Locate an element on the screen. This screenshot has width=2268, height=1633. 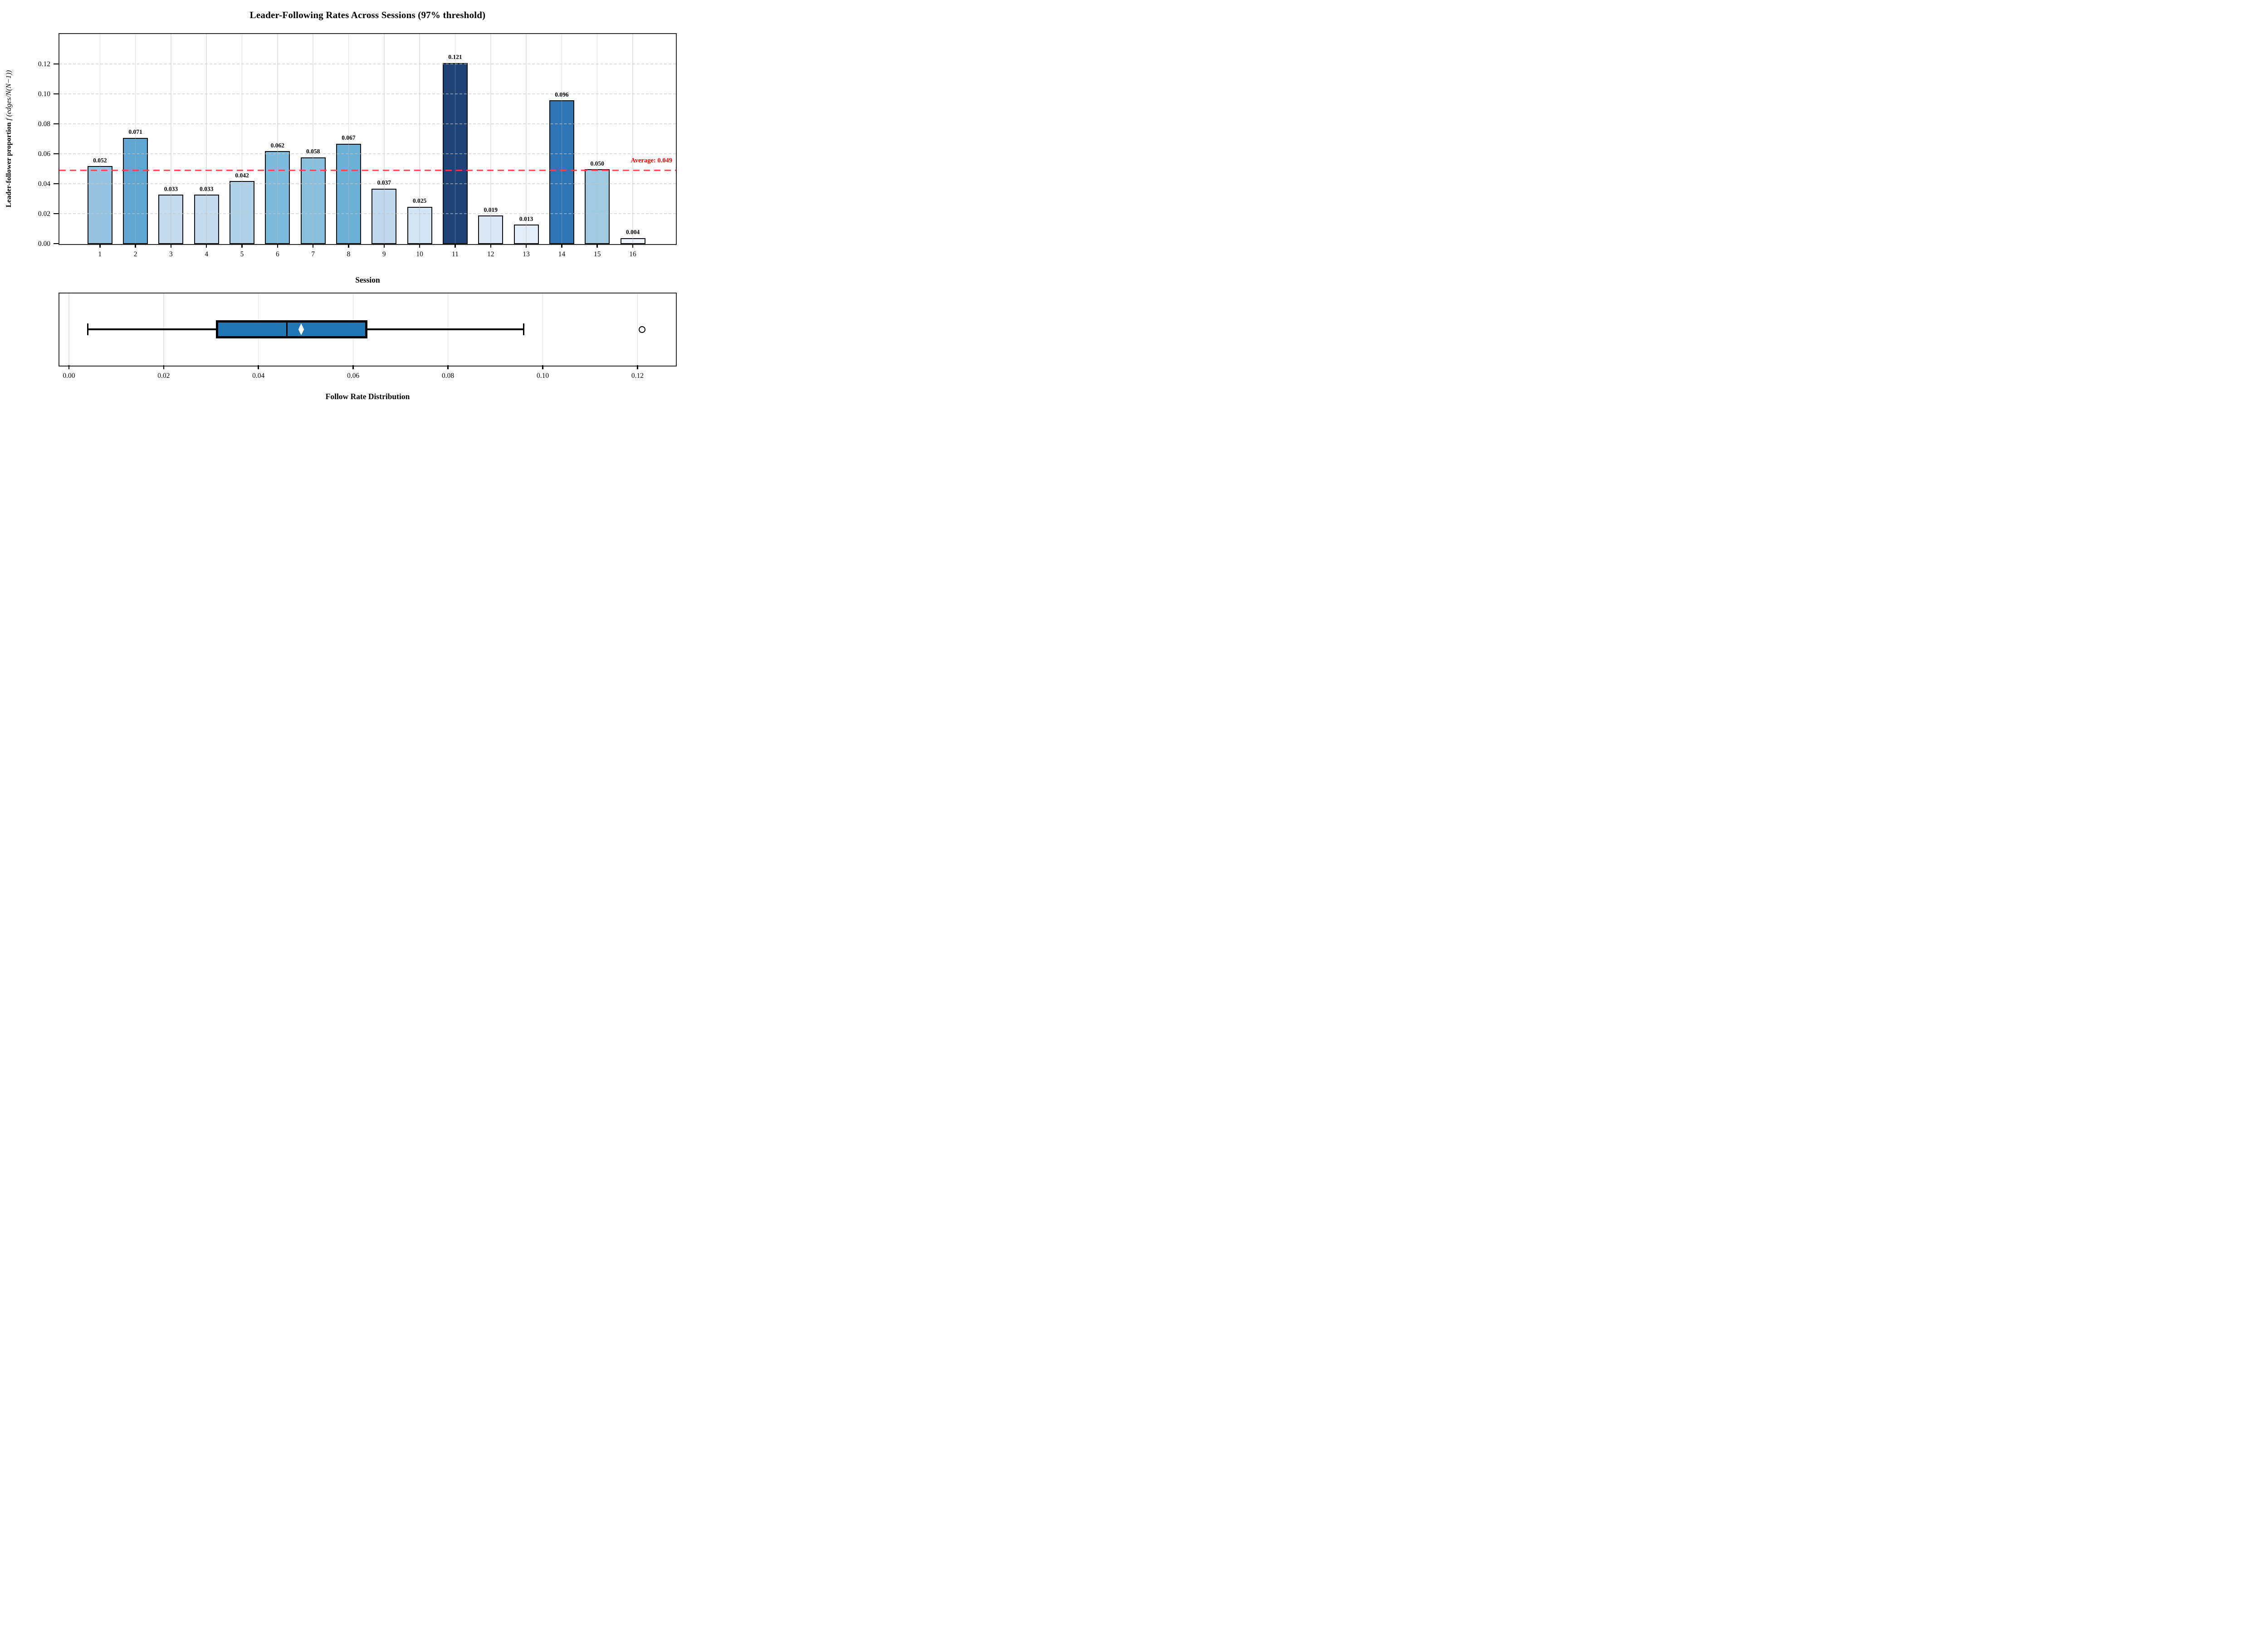
x-tick-label: 0.04 is located at coordinates (258, 376).